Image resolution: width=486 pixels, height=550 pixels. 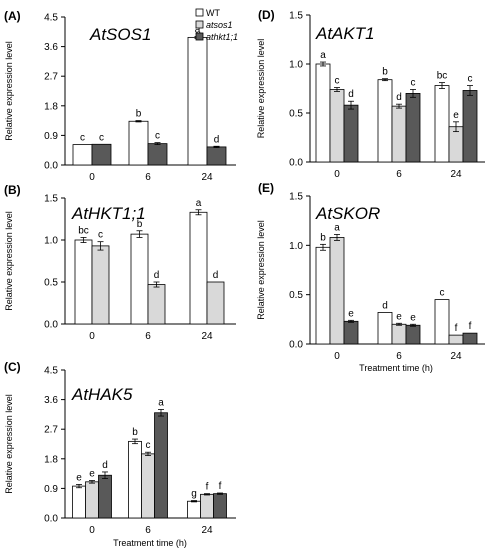 I want to click on panel-label: (C), so click(x=12, y=367).